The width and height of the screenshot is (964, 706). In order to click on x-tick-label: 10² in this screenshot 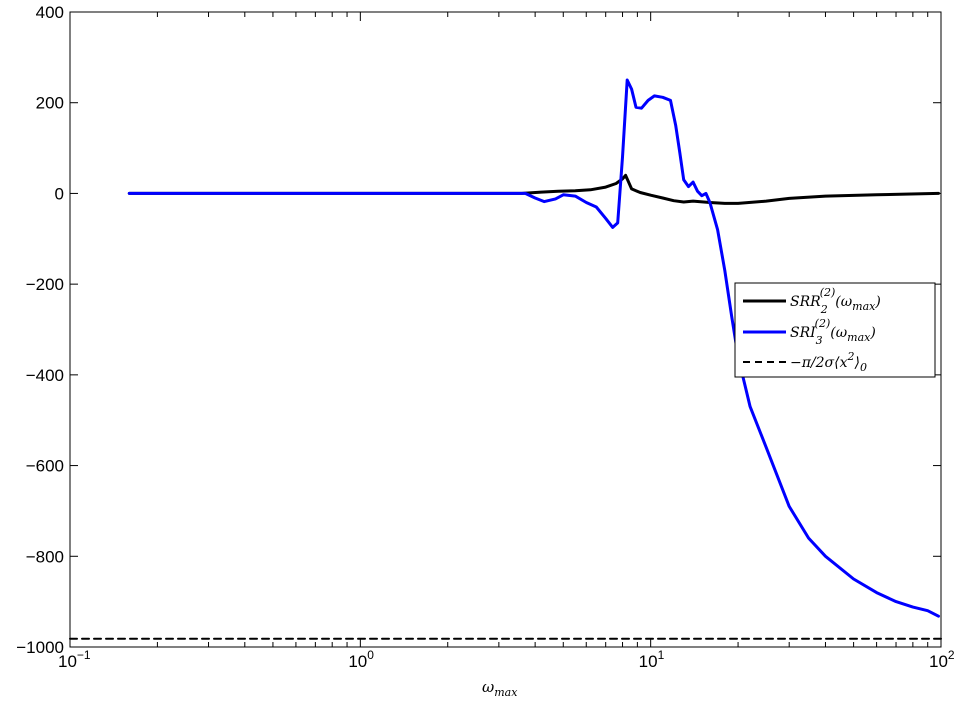, I will do `click(942, 659)`.